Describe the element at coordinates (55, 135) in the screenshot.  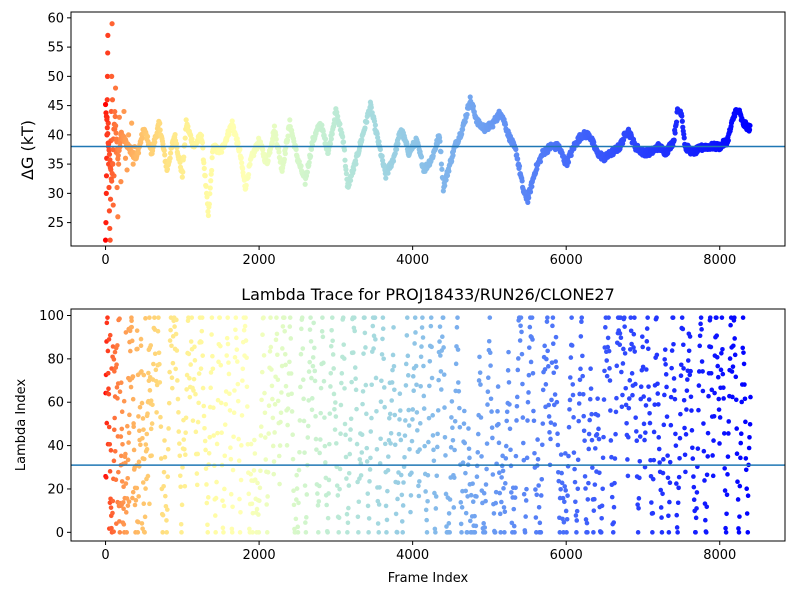
I see `y-tick-label: 40` at that location.